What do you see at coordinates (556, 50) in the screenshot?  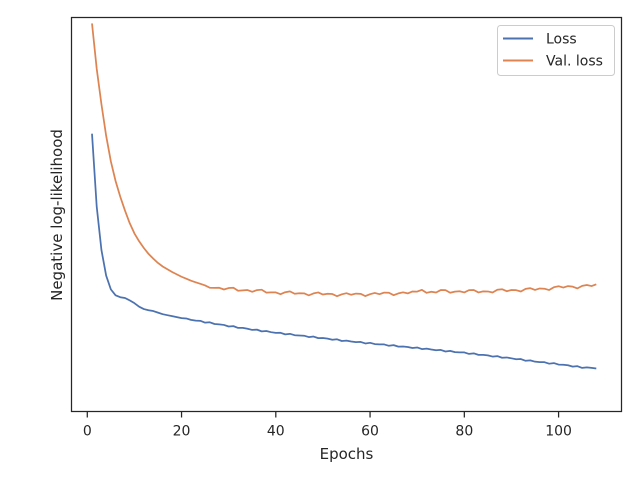 I see `legend: Loss Val. loss` at bounding box center [556, 50].